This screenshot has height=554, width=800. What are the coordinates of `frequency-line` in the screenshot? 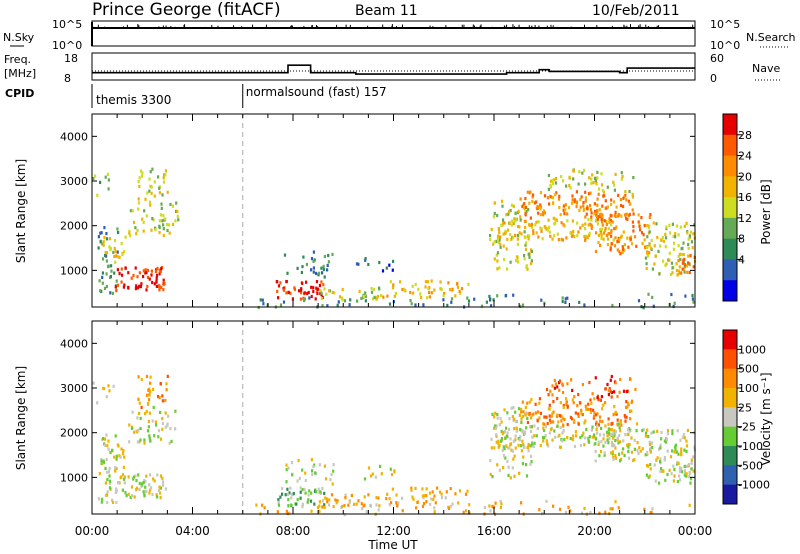 It's located at (393, 69).